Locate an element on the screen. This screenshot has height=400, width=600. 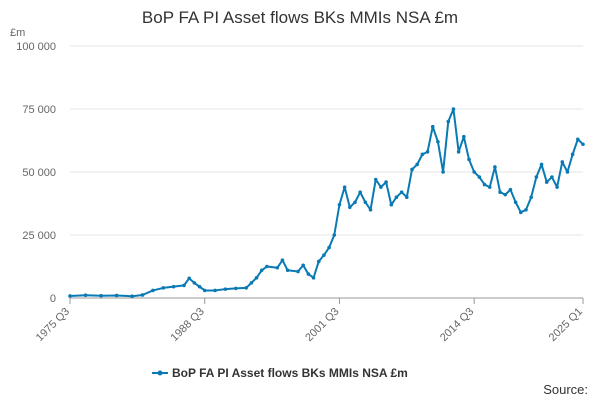
legend-marker is located at coordinates (160, 373).